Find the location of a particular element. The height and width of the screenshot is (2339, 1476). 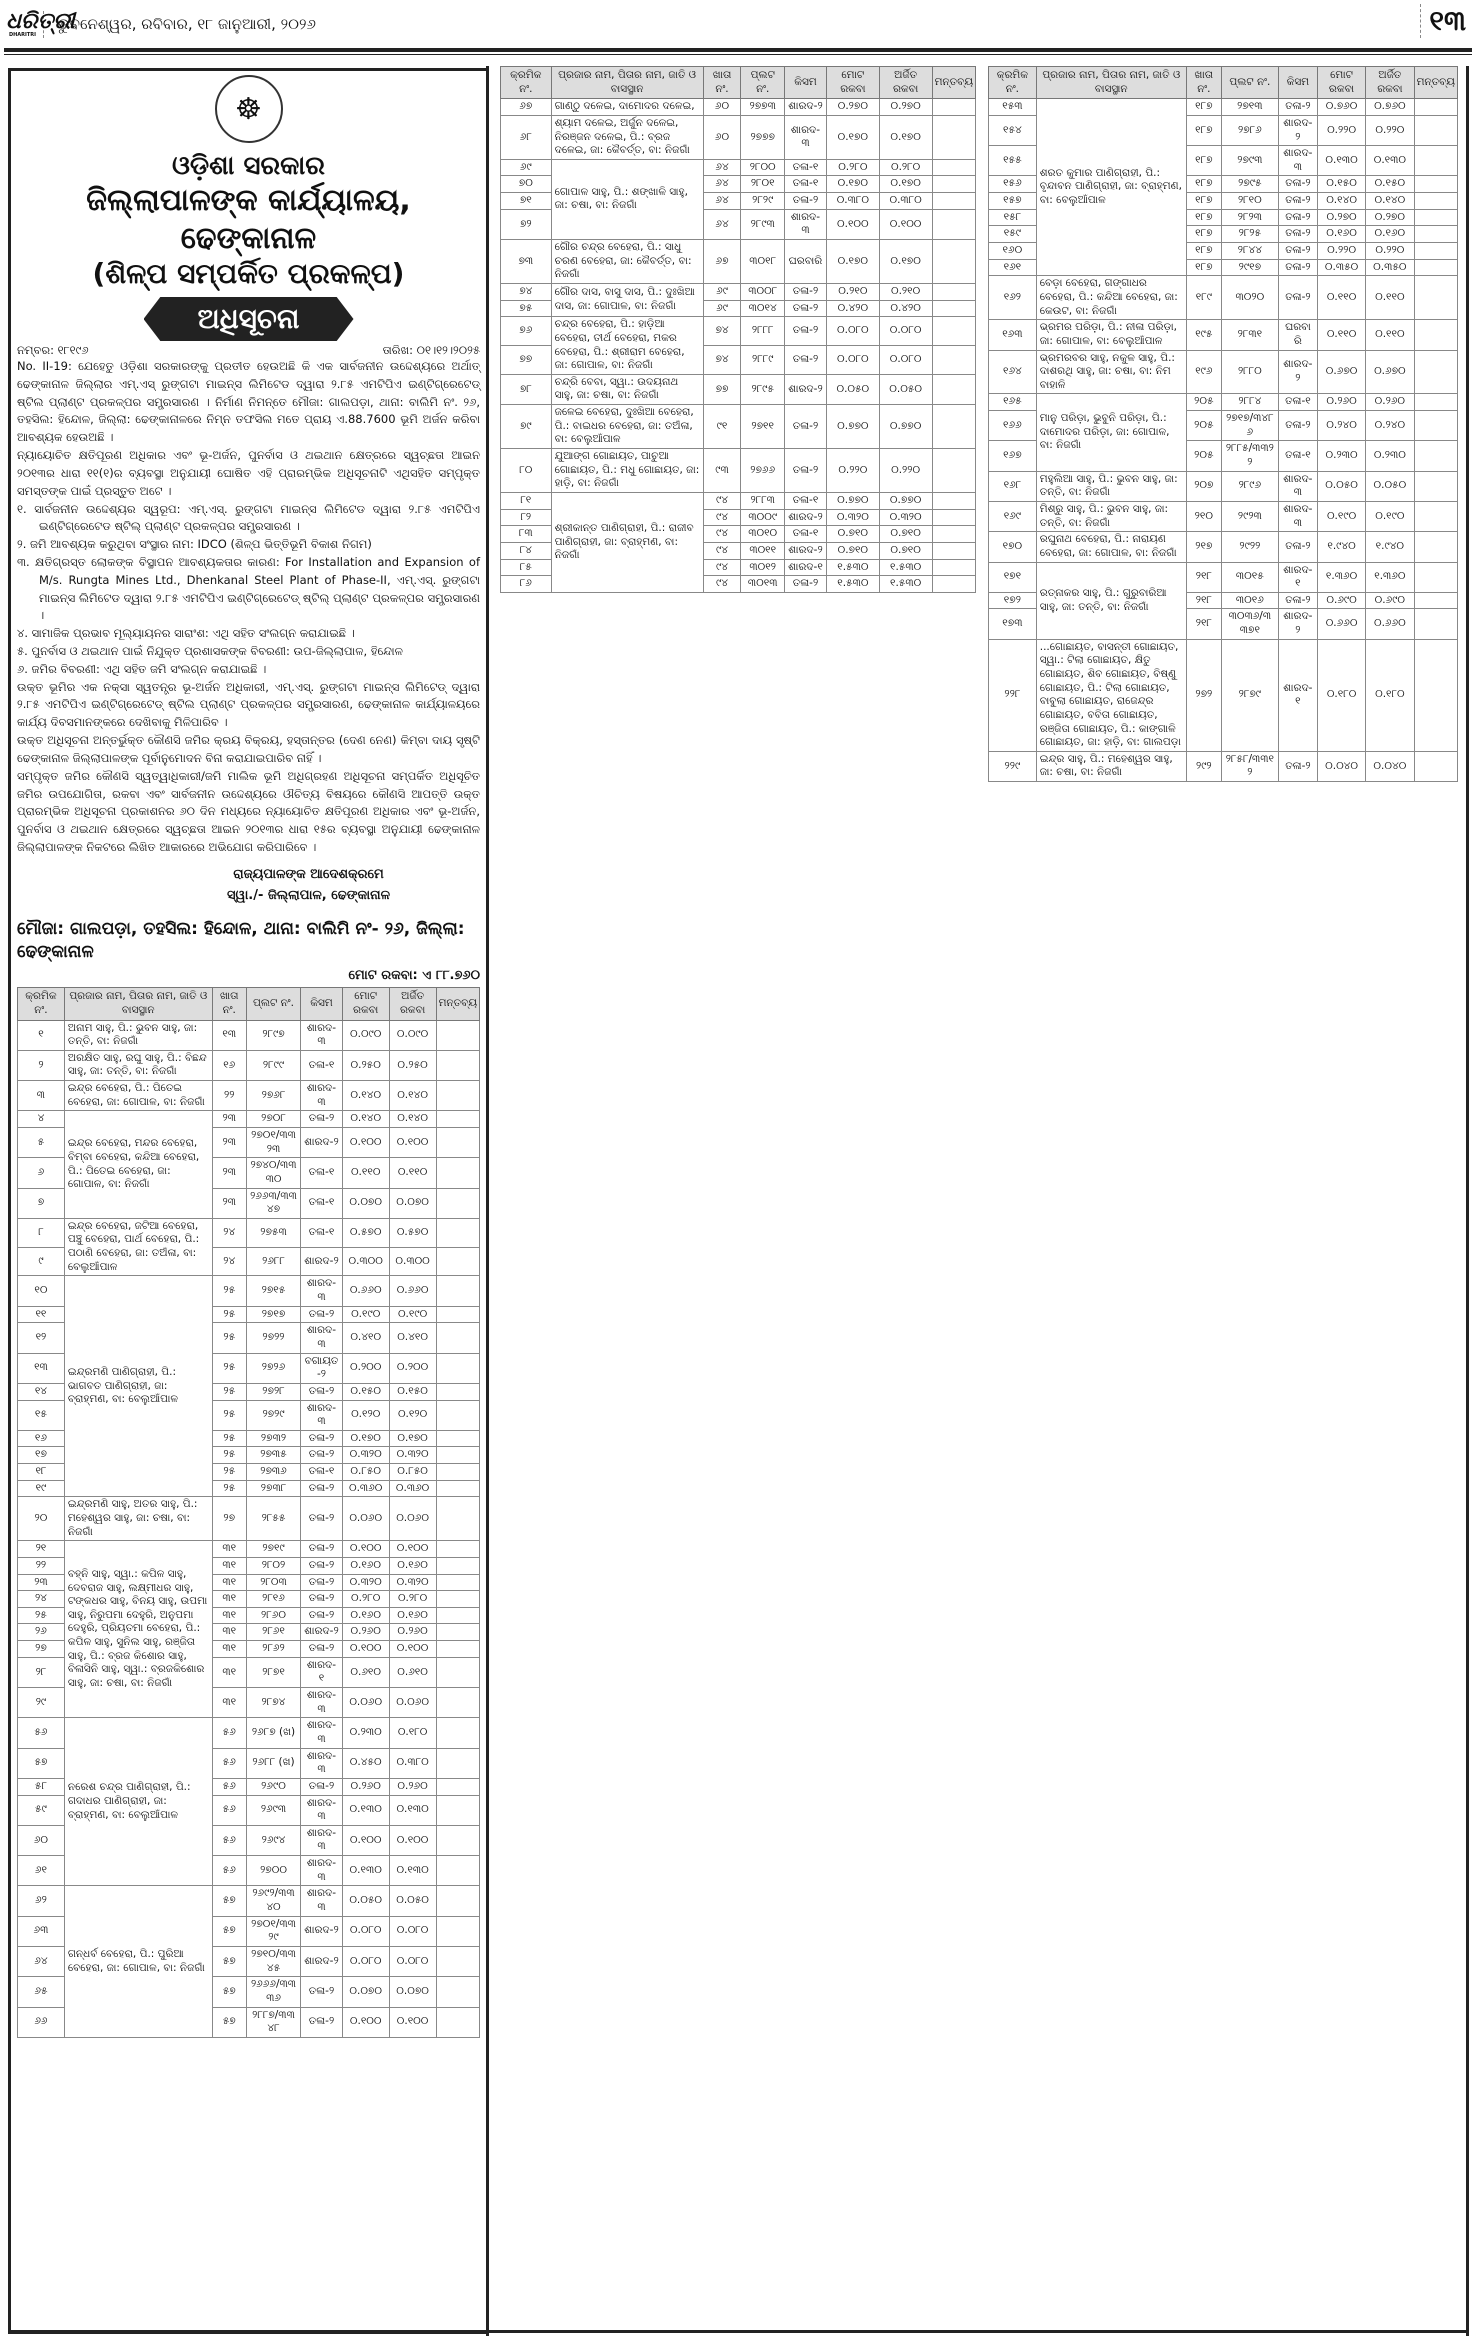

acquired-area-cell: ୦.୧୬୦ is located at coordinates (412, 1615).